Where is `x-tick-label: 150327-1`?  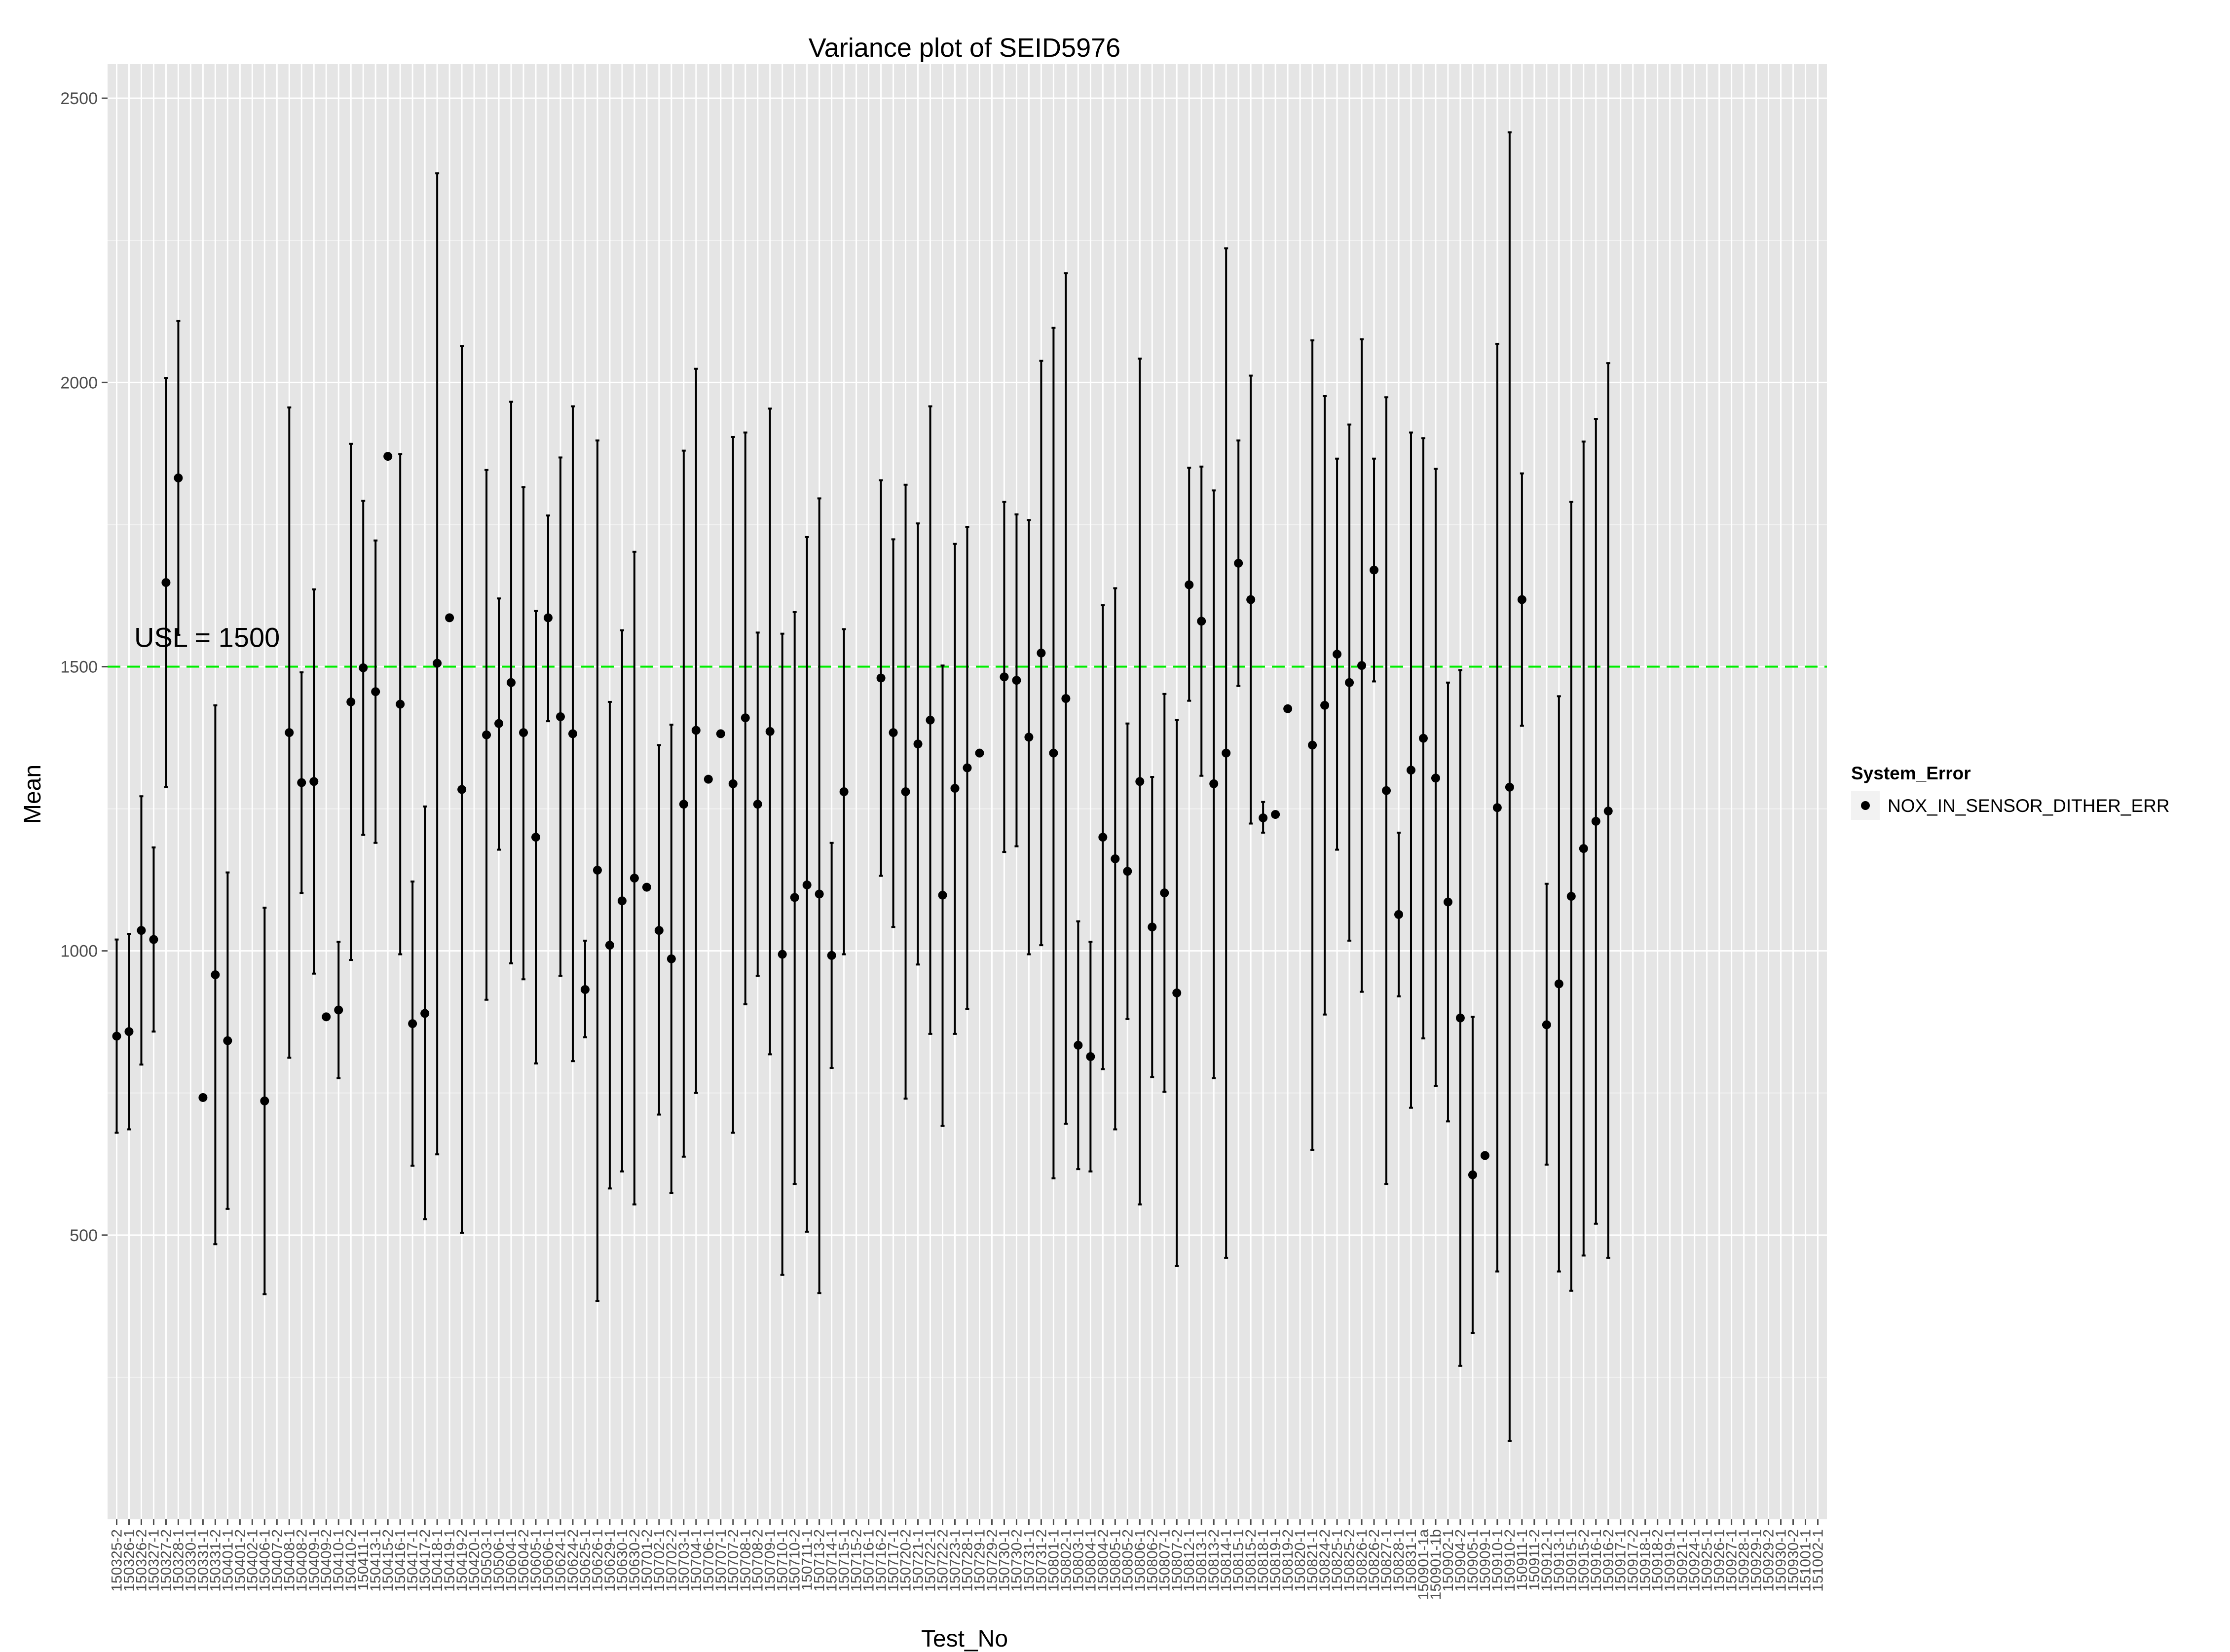
x-tick-label: 150327-1 is located at coordinates (154, 1560).